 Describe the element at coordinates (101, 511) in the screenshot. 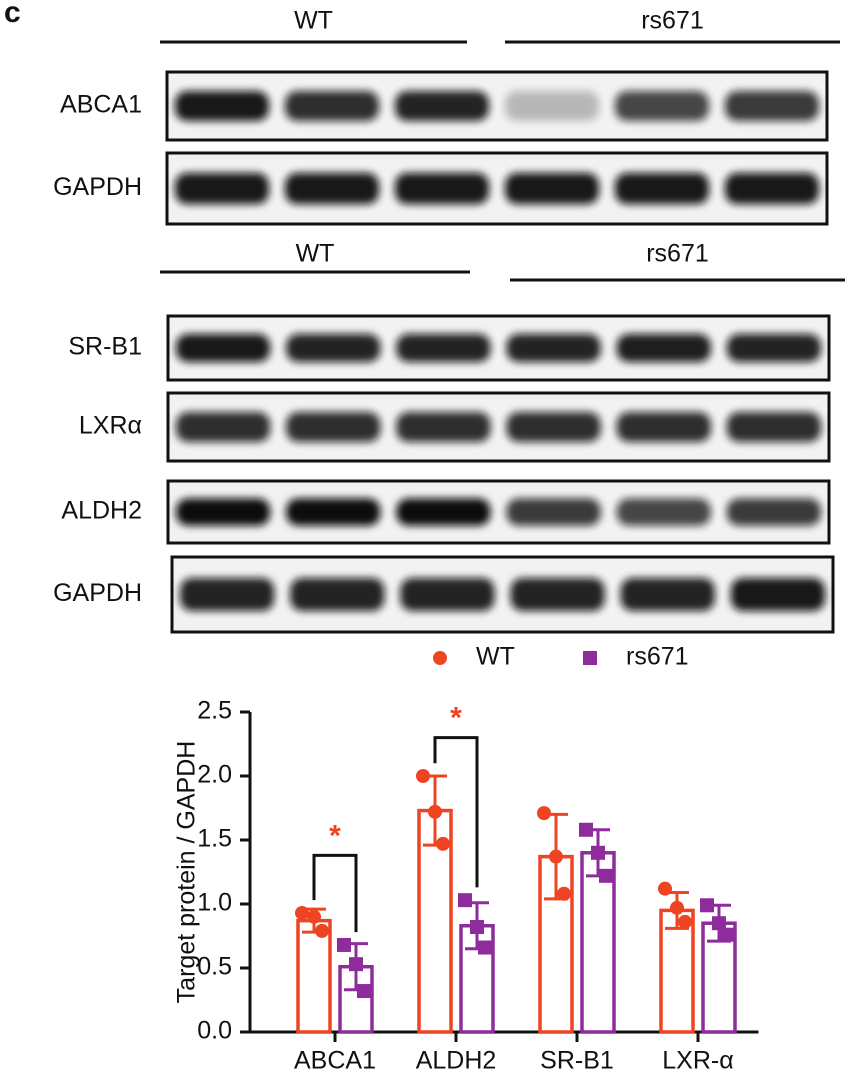

I see `row-label: ALDH2` at that location.